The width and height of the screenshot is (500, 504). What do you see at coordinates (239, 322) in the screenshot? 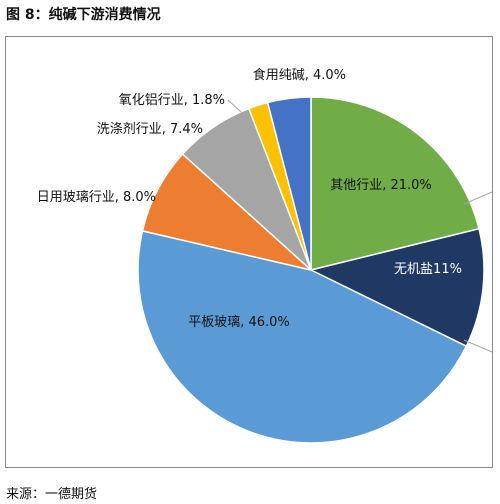
I see `slice-label-3: 平板玻璃, 46.0%` at bounding box center [239, 322].